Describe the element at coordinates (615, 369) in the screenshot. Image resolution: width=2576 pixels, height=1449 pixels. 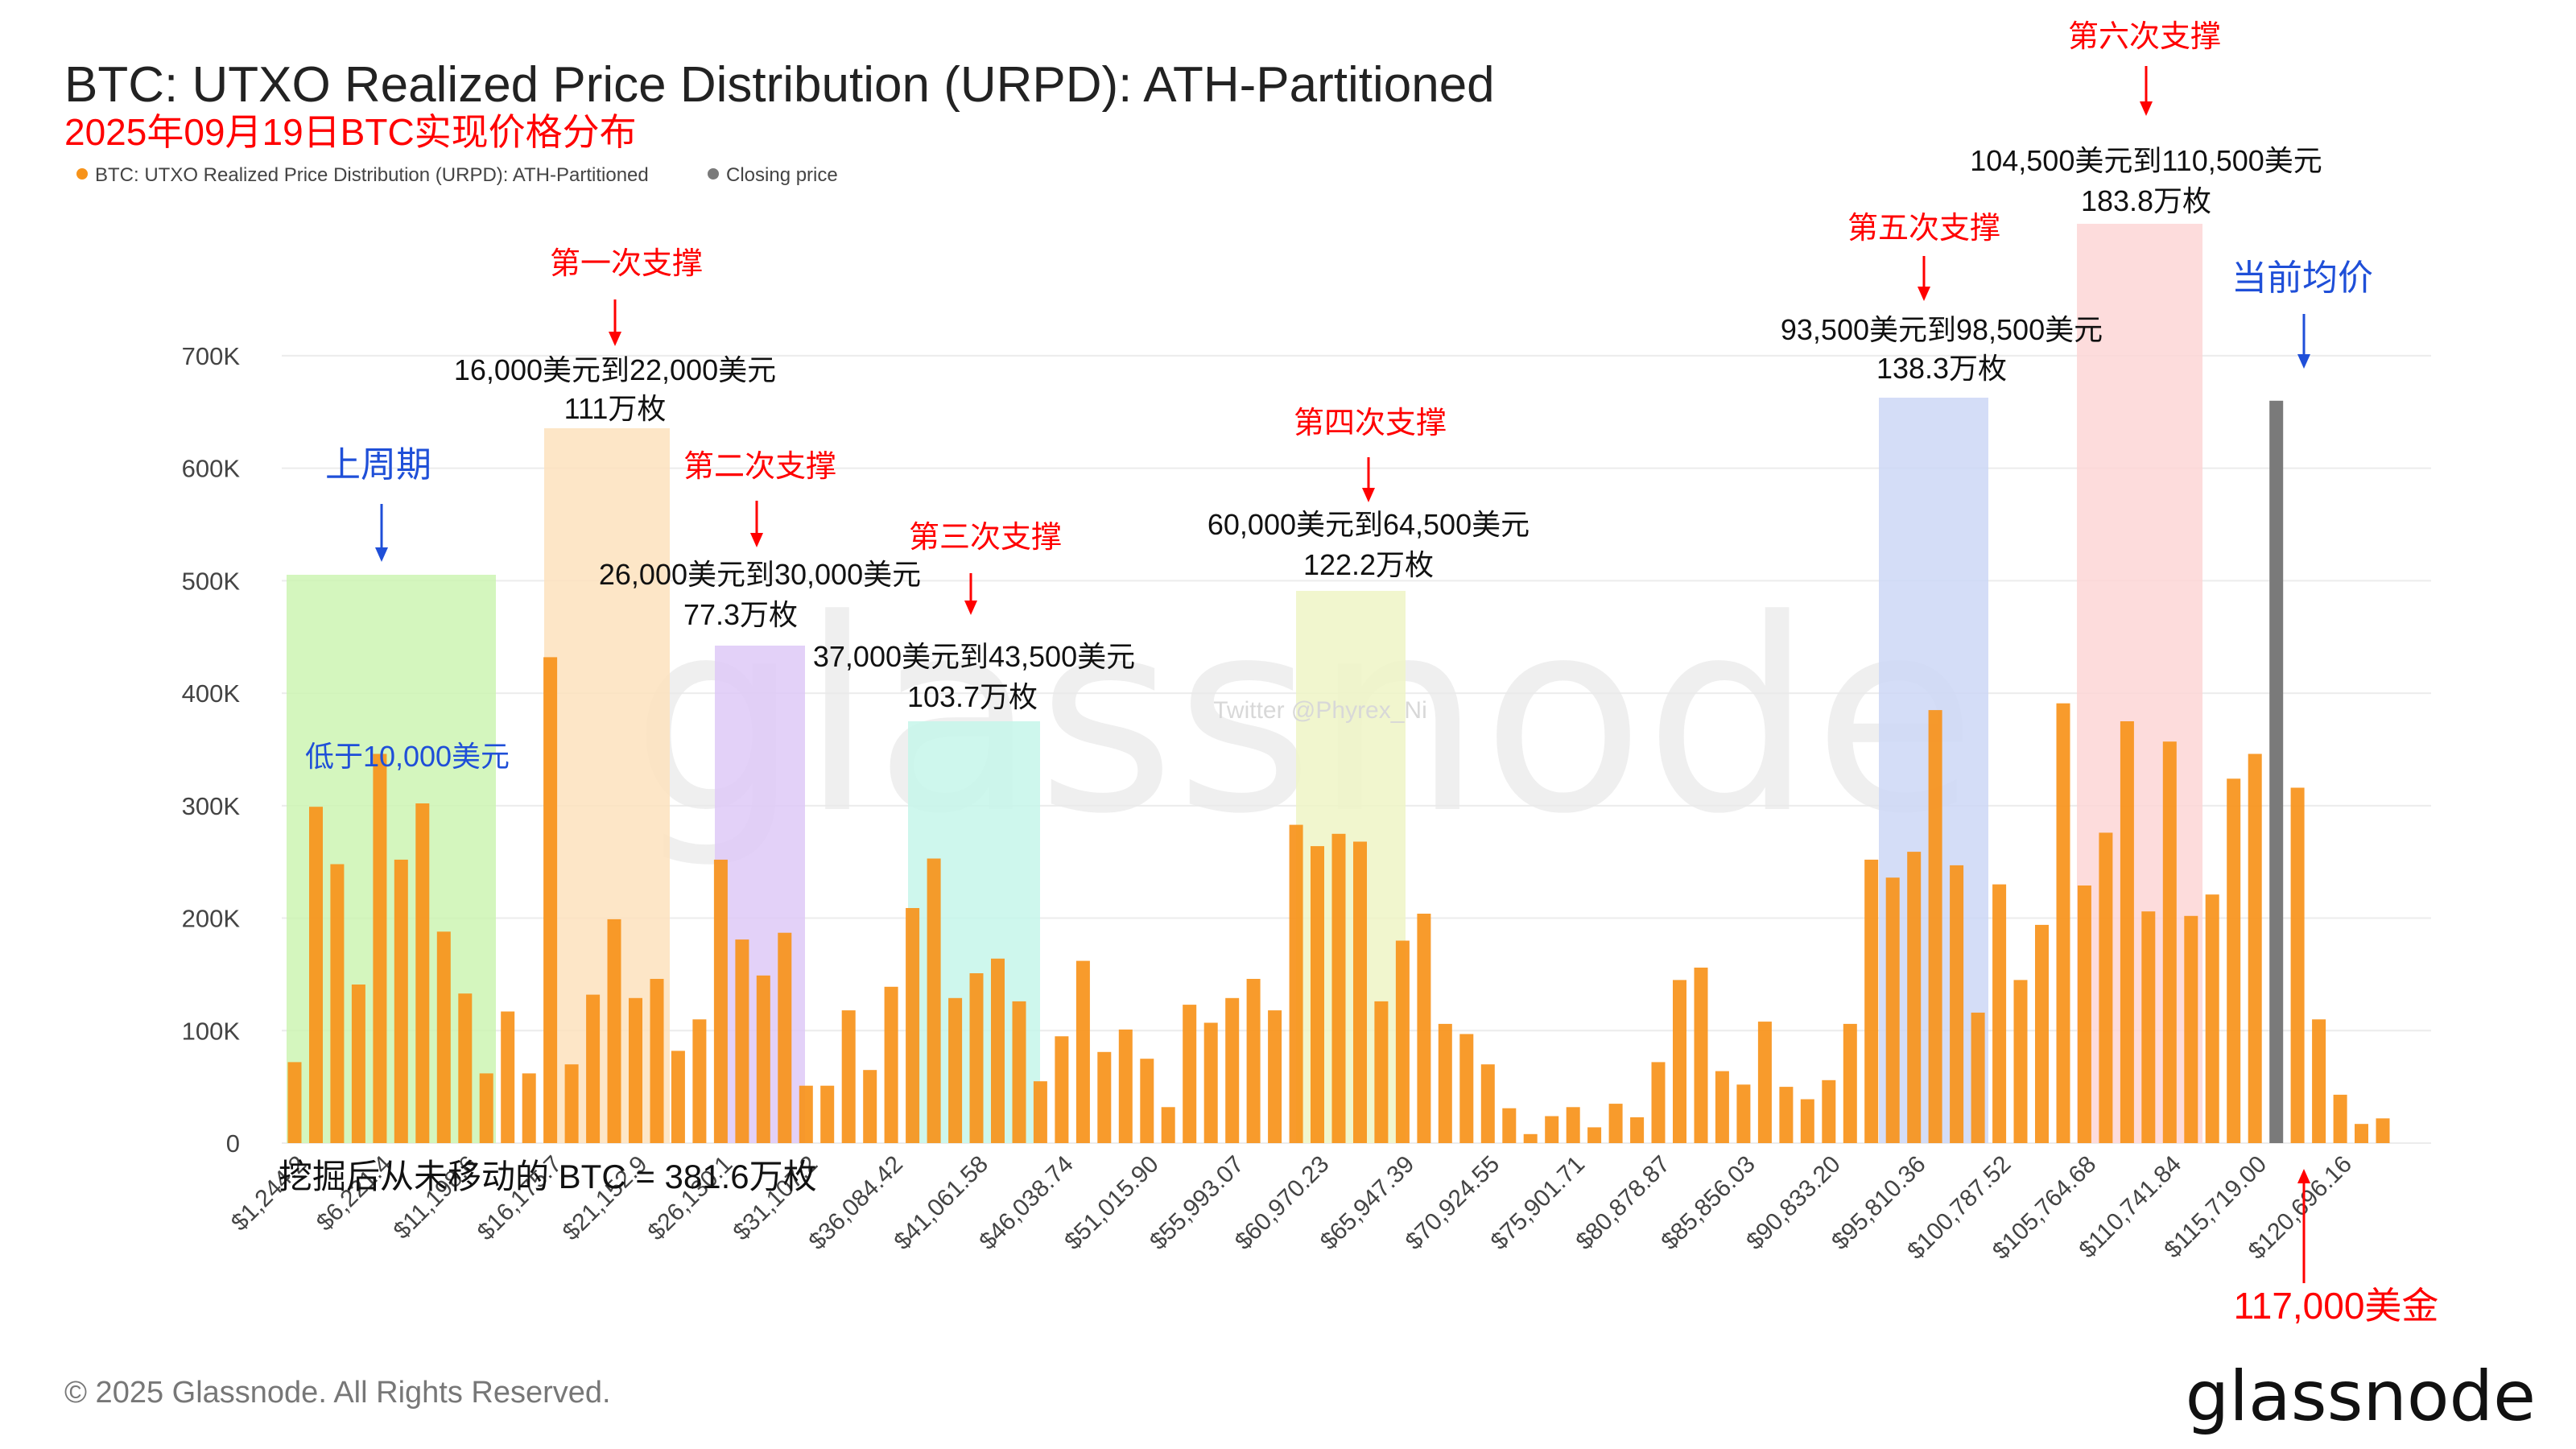
I see `zone-support-1-range: 16,000美元到22,000美元` at that location.